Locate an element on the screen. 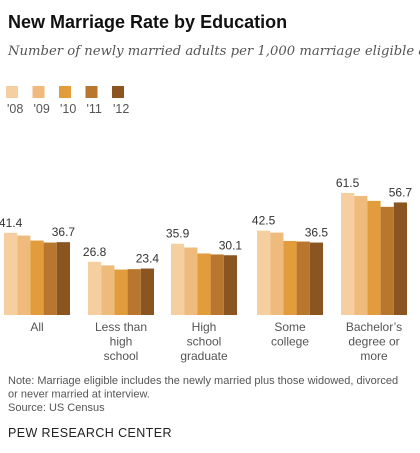 The width and height of the screenshot is (420, 453). brand-label: PEW RESEARCH CENTER is located at coordinates (90, 433).